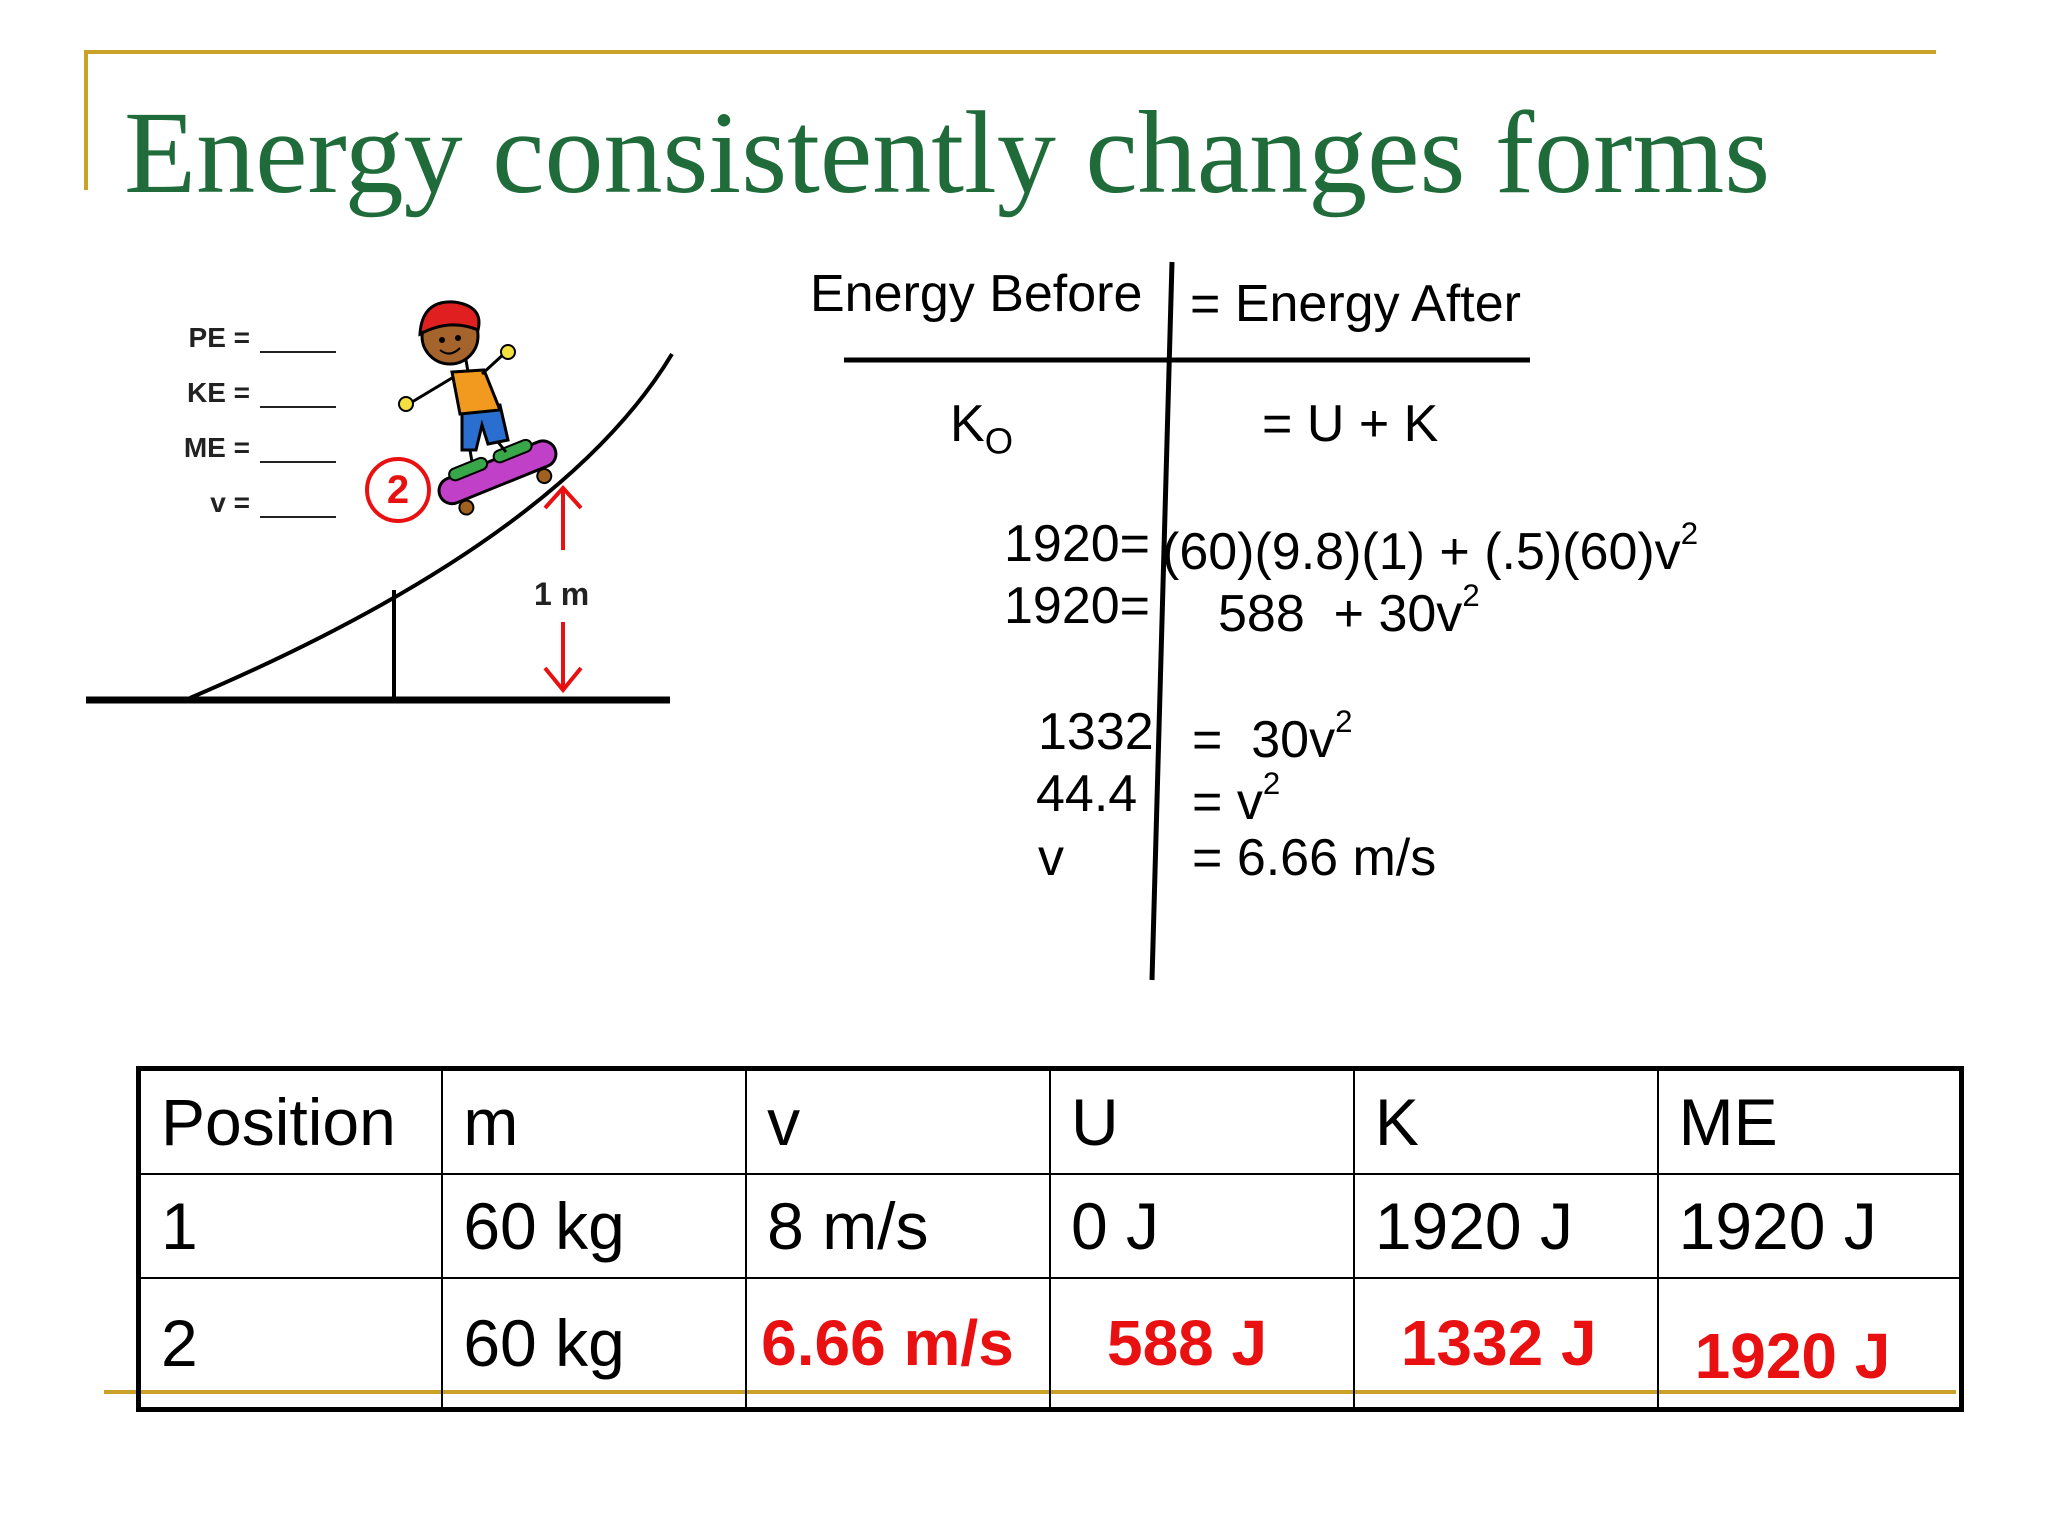 The width and height of the screenshot is (2048, 1536). I want to click on work-line-1-left: 1920=, so click(1077, 544).